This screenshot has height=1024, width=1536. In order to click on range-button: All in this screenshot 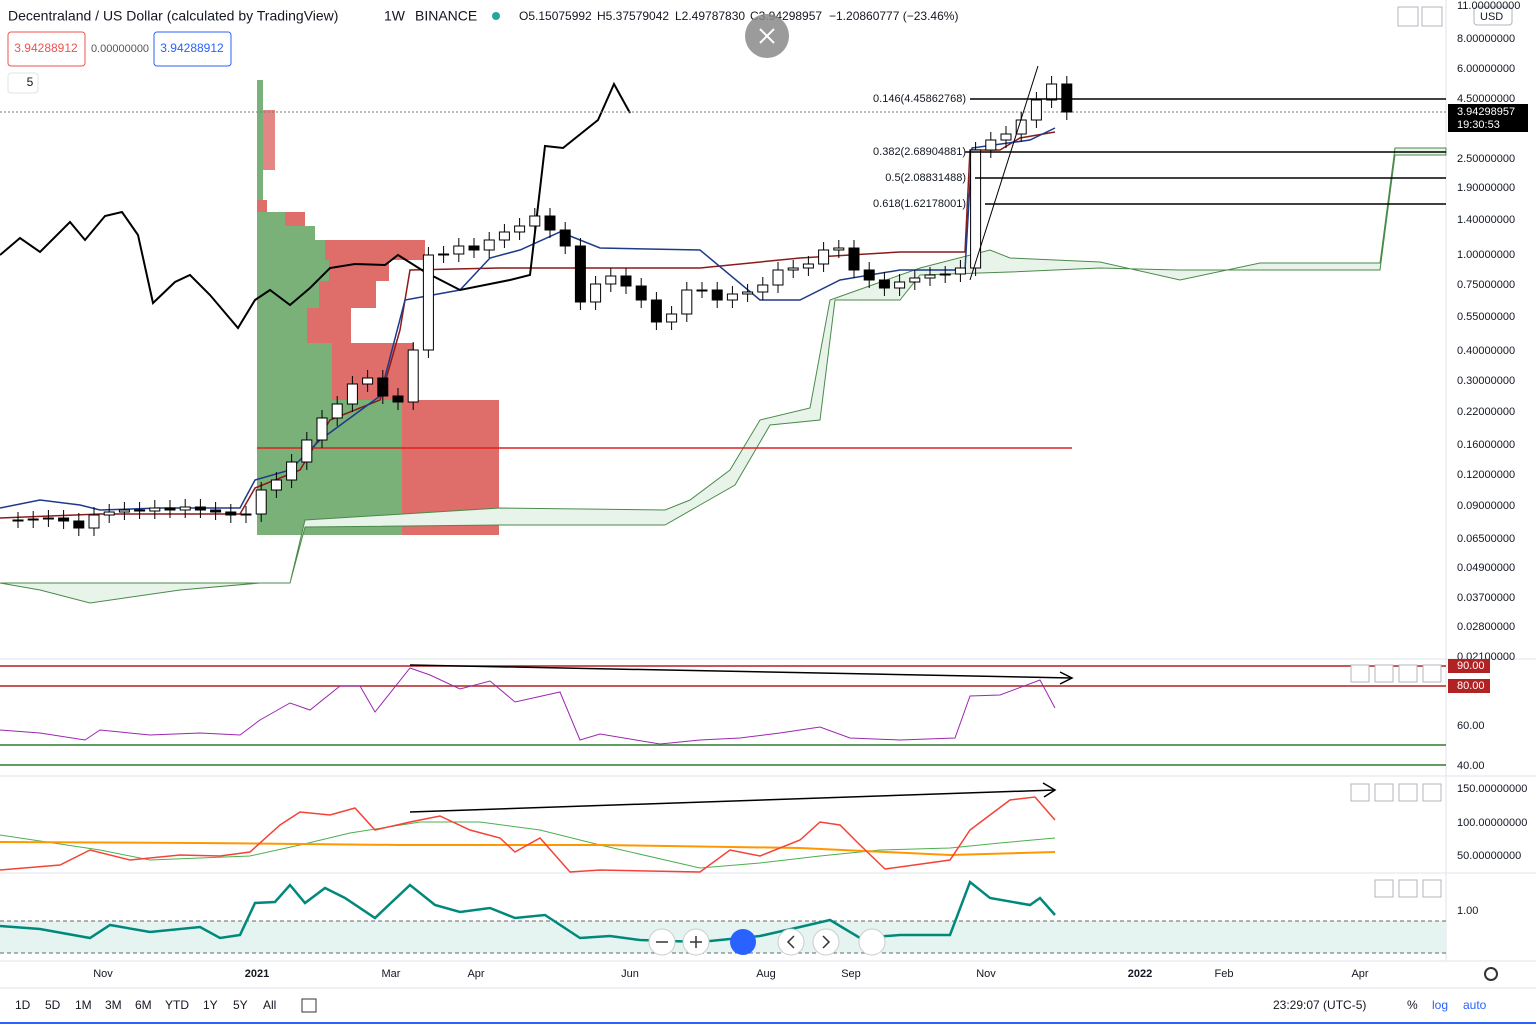, I will do `click(269, 1005)`.